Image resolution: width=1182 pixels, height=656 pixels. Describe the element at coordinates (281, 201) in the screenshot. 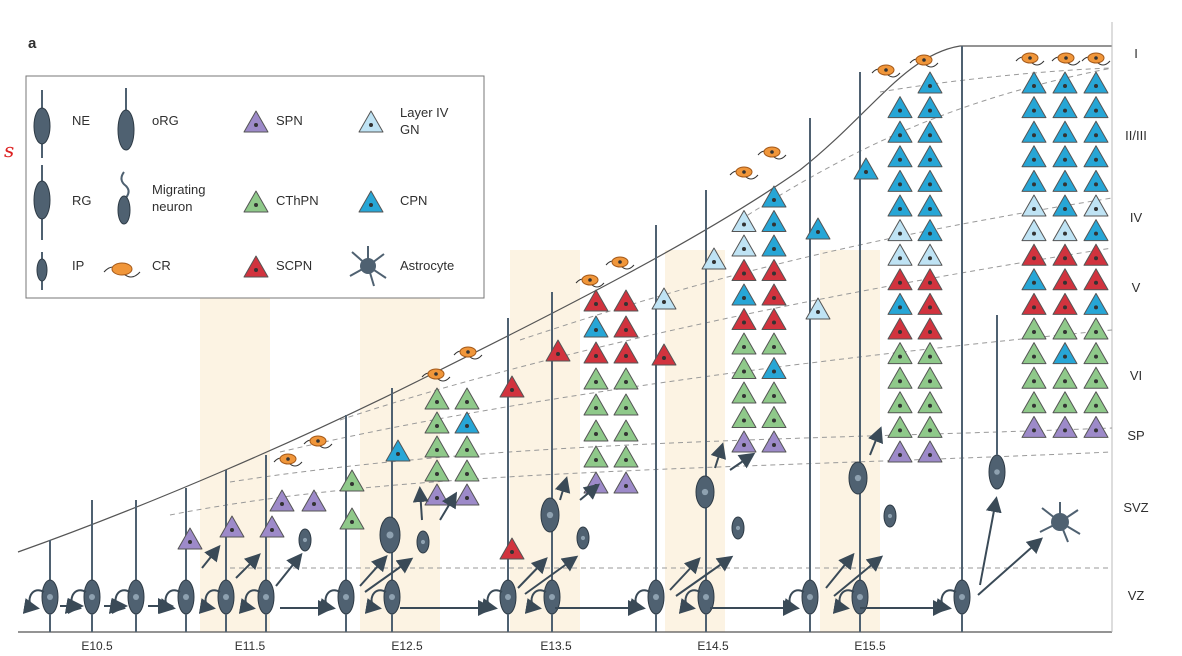

I see `legend-item-cthpn: CThPN` at that location.